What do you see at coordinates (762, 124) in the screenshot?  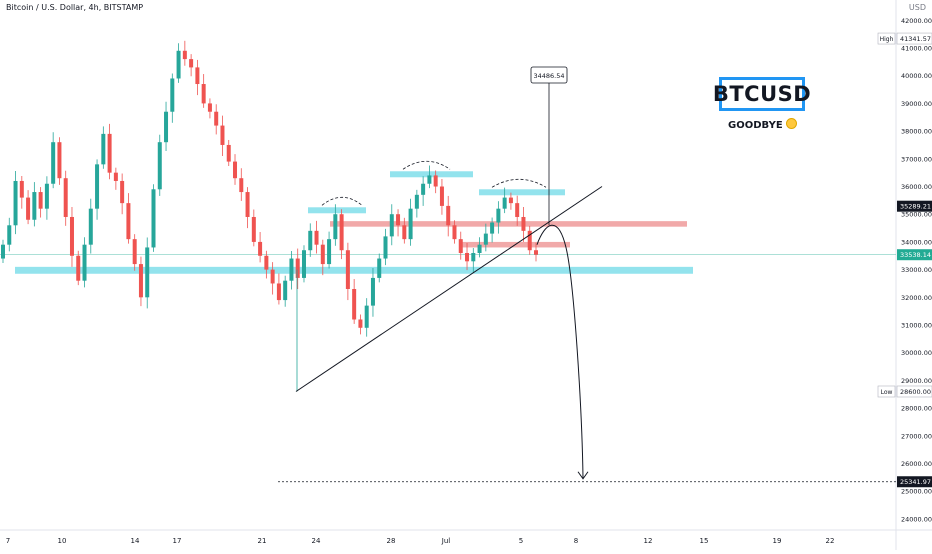 I see `goodbye-caption: GOODBYE` at bounding box center [762, 124].